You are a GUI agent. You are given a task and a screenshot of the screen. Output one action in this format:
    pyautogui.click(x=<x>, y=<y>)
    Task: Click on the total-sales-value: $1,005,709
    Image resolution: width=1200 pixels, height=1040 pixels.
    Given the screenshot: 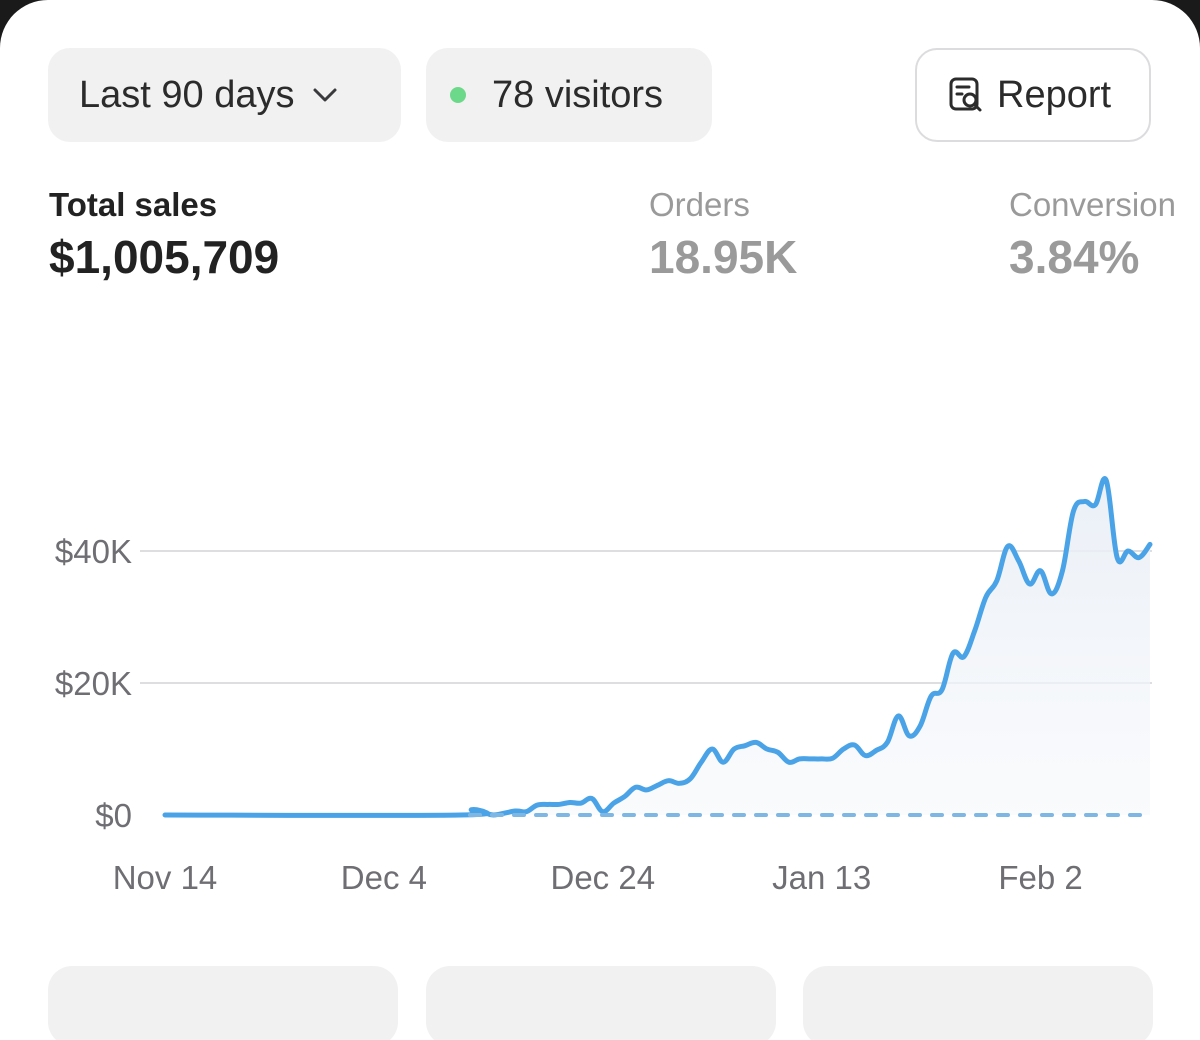 What is the action you would take?
    pyautogui.click(x=164, y=257)
    